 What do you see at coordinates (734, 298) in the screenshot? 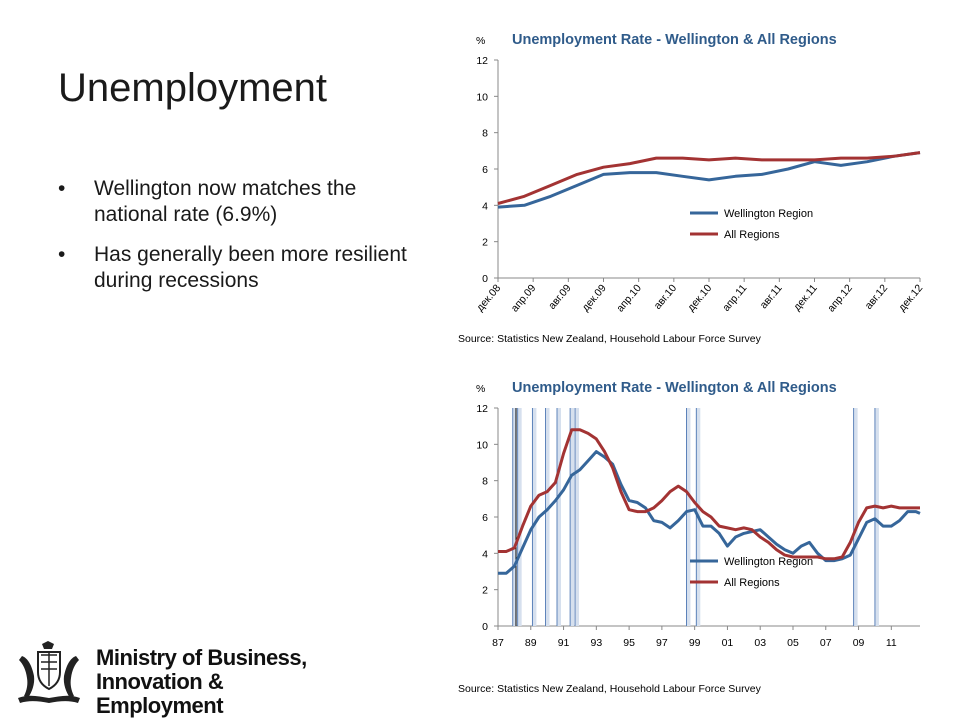
I see `x-tick-label: апр.11` at bounding box center [734, 298].